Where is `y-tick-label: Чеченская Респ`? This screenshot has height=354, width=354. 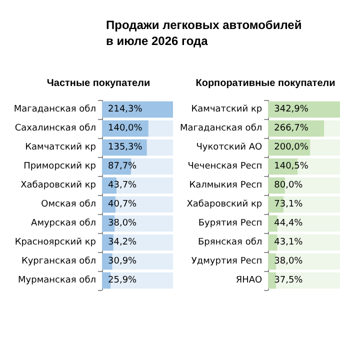 y-tick-label: Чеченская Респ is located at coordinates (225, 167).